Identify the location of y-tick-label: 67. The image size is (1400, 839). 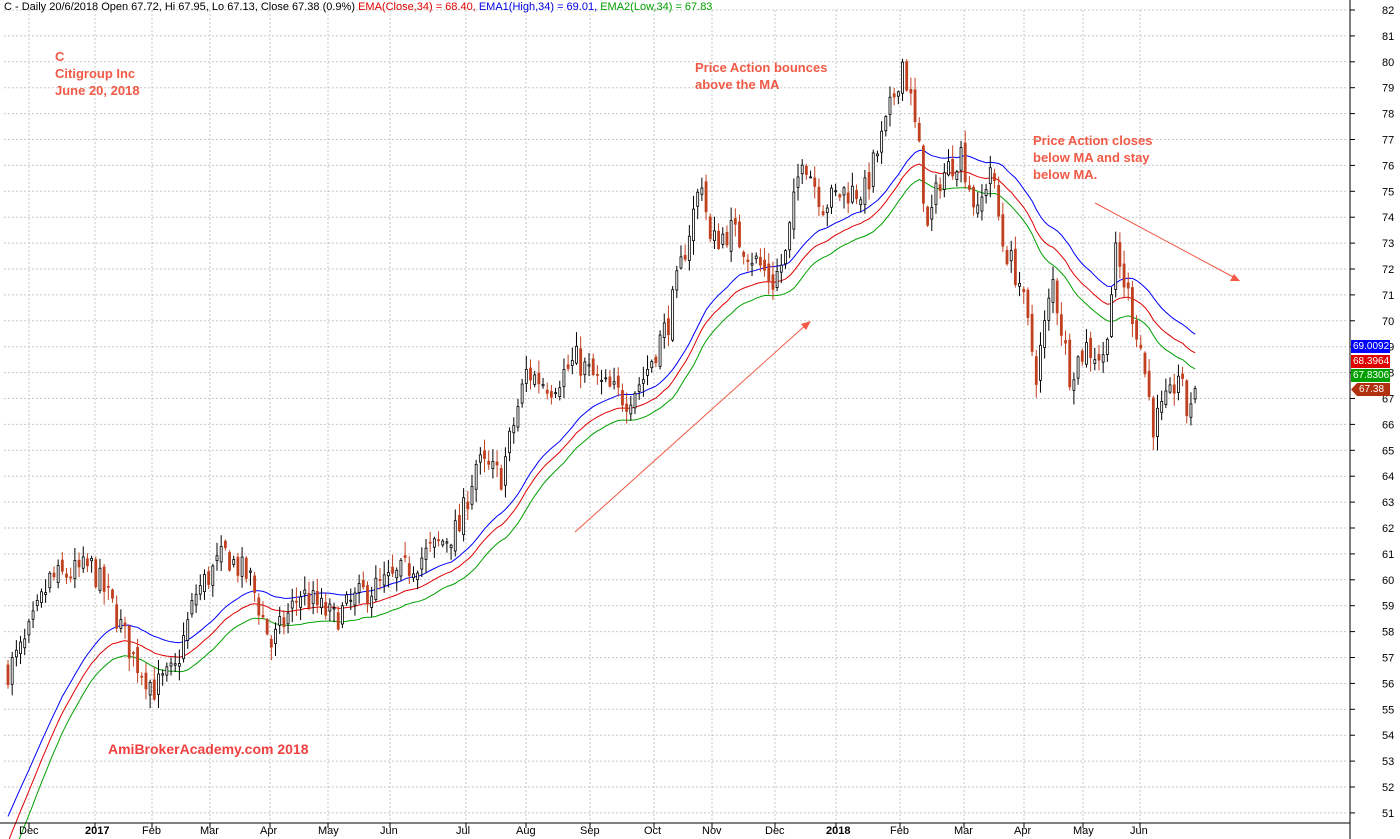
(1388, 400).